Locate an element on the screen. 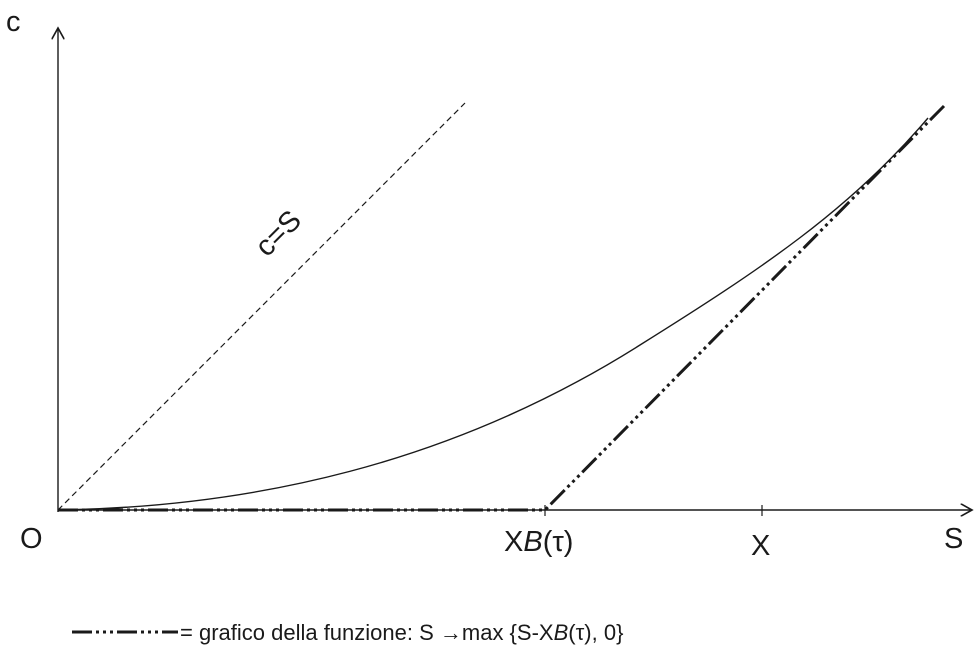 The width and height of the screenshot is (976, 651). origin-label: O is located at coordinates (31, 539).